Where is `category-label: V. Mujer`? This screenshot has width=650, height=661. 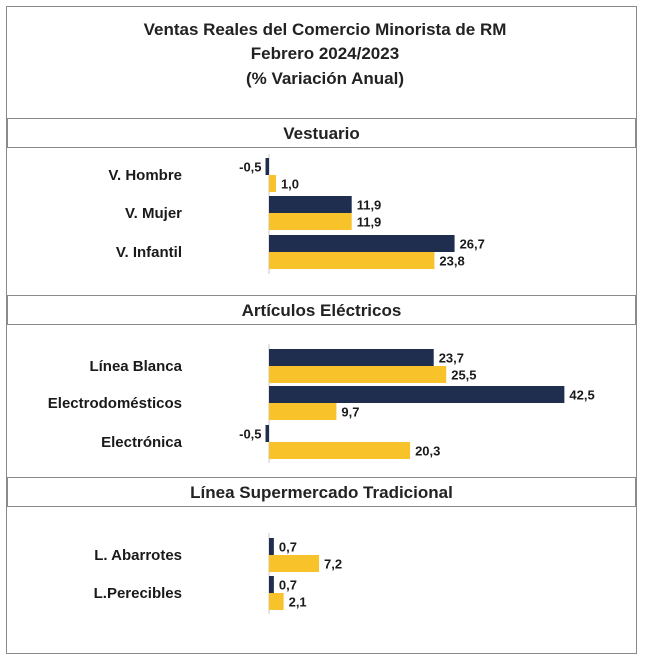
category-label: V. Mujer is located at coordinates (153, 213).